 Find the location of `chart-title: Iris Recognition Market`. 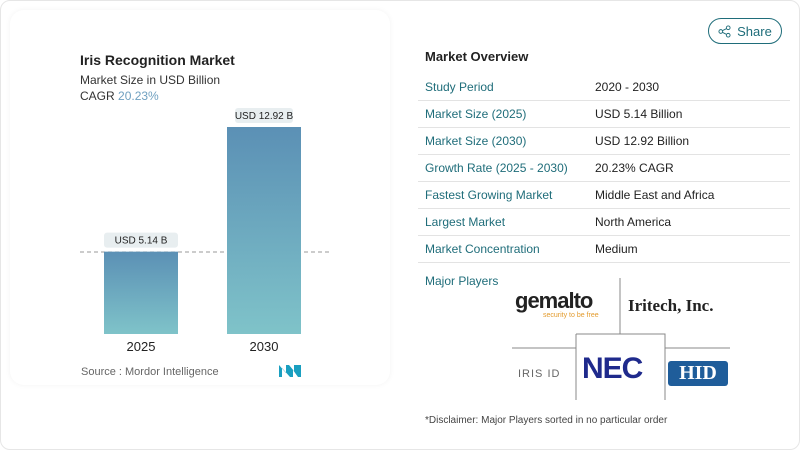

chart-title: Iris Recognition Market is located at coordinates (157, 60).